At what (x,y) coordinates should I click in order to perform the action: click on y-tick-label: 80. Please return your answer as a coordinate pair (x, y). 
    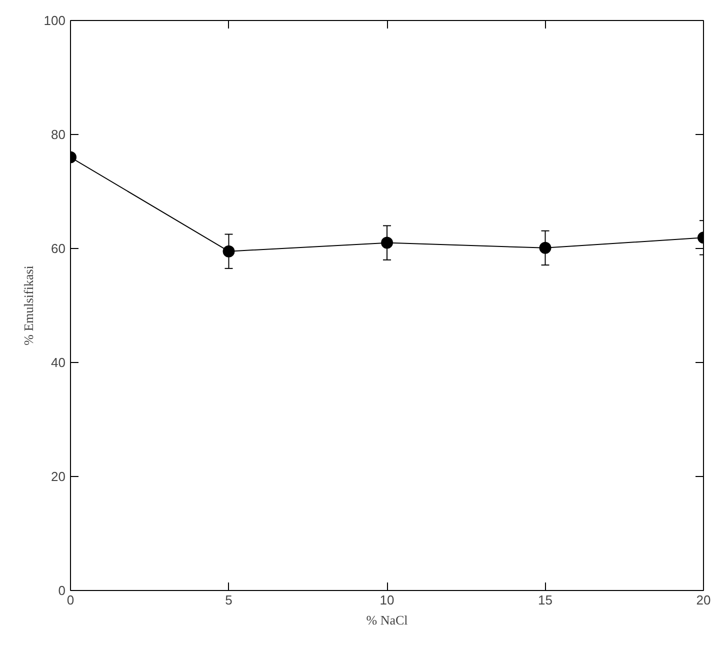
    Looking at the image, I should click on (58, 134).